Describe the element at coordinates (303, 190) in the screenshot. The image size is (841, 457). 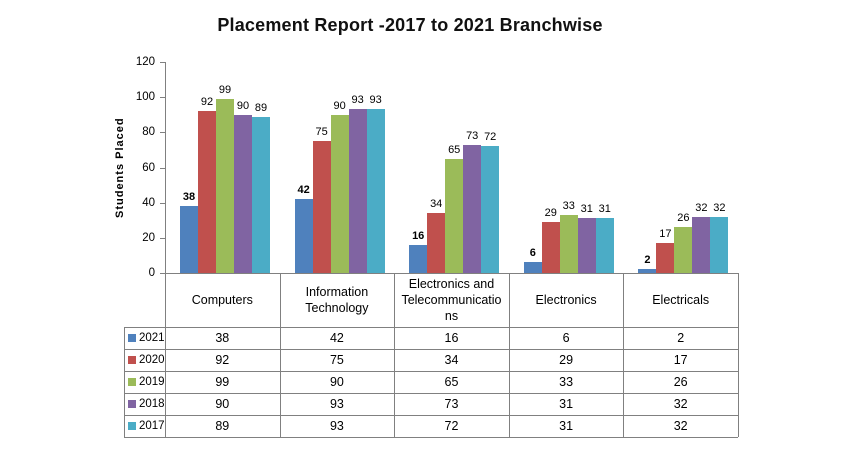
I see `bar-value-label: 42` at that location.